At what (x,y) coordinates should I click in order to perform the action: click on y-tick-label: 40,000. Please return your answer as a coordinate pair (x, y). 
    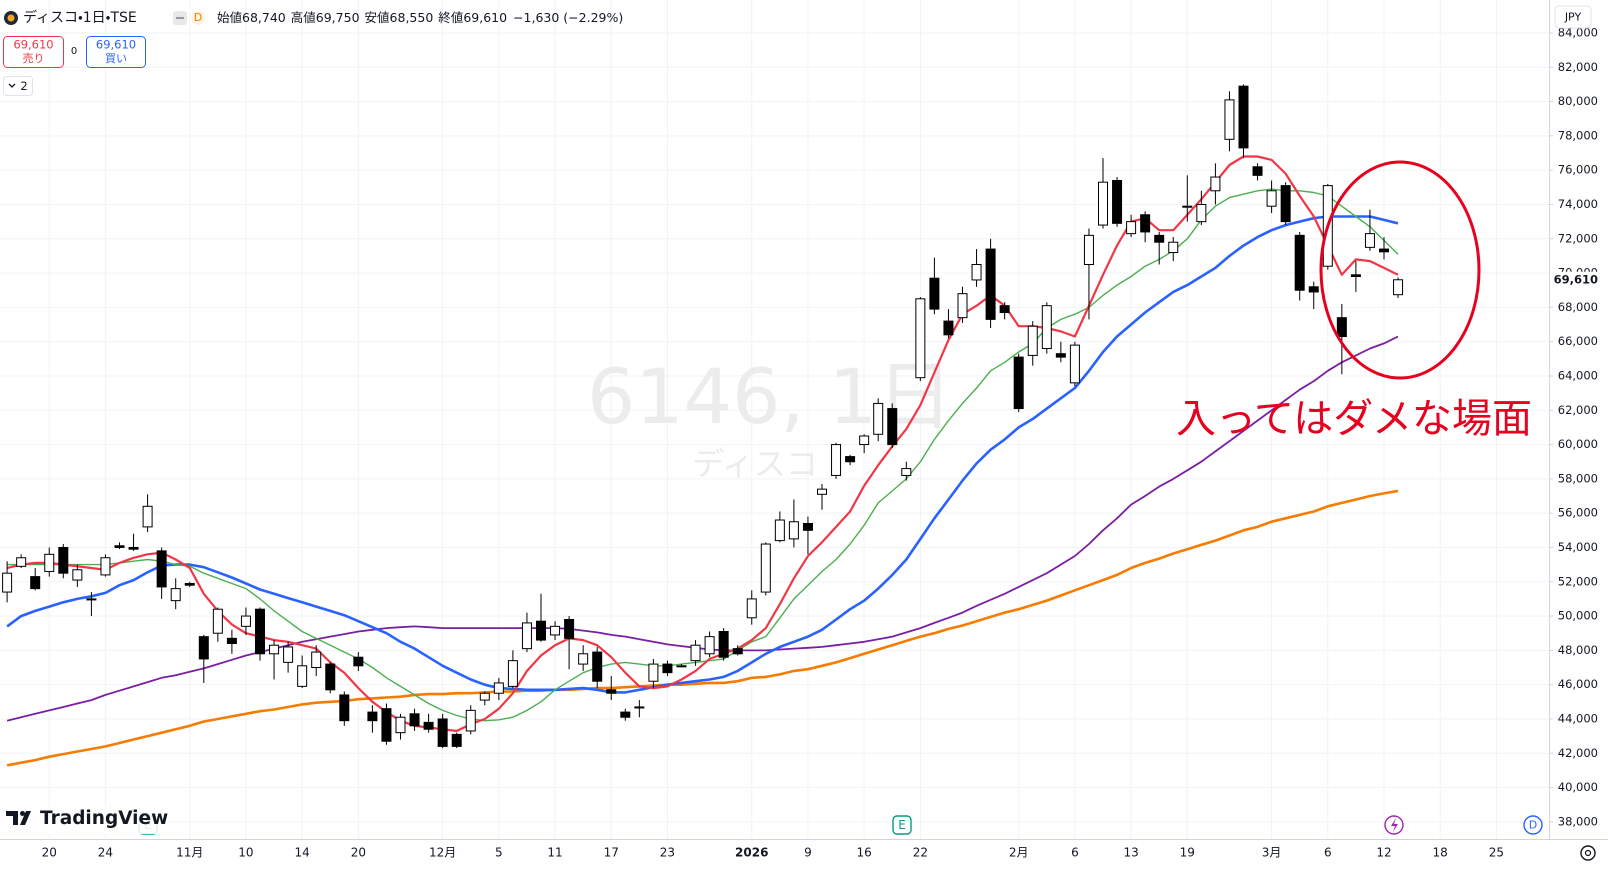
    Looking at the image, I should click on (1578, 787).